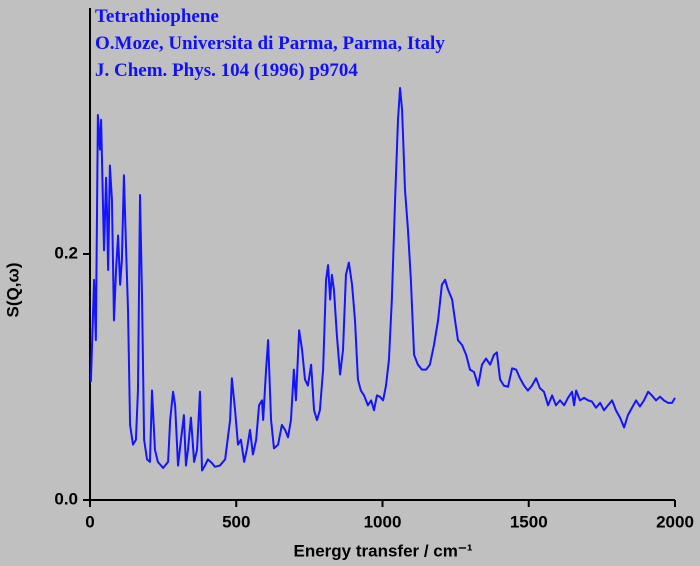 The width and height of the screenshot is (700, 566). Describe the element at coordinates (12, 290) in the screenshot. I see `y-axis-label: S(Q,ω)` at that location.